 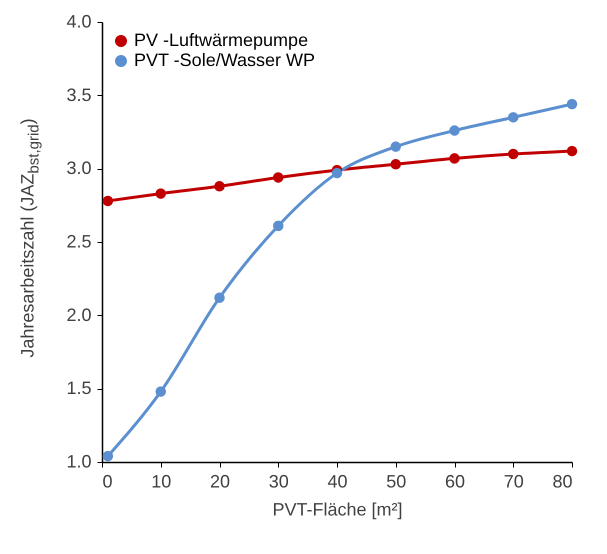 I want to click on x-tick-label: 10, so click(x=161, y=482).